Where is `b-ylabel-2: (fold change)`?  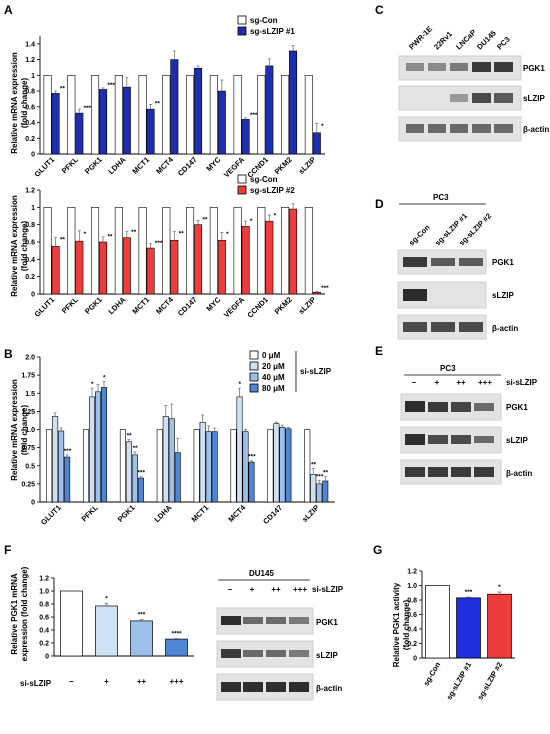
b-ylabel-2: (fold change) is located at coordinates (24, 430).